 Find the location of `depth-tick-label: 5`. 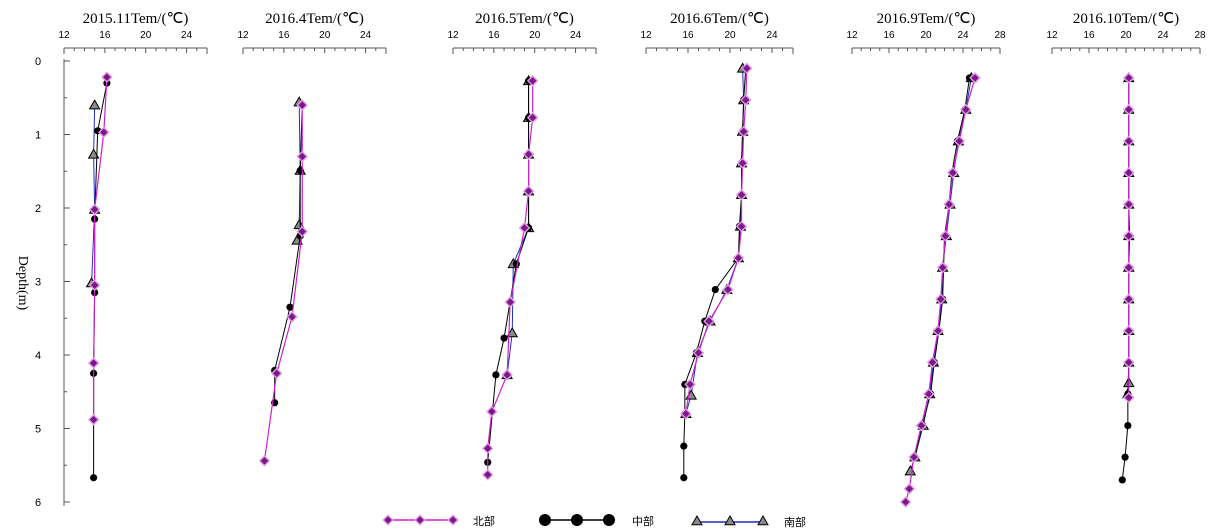

depth-tick-label: 5 is located at coordinates (38, 430).